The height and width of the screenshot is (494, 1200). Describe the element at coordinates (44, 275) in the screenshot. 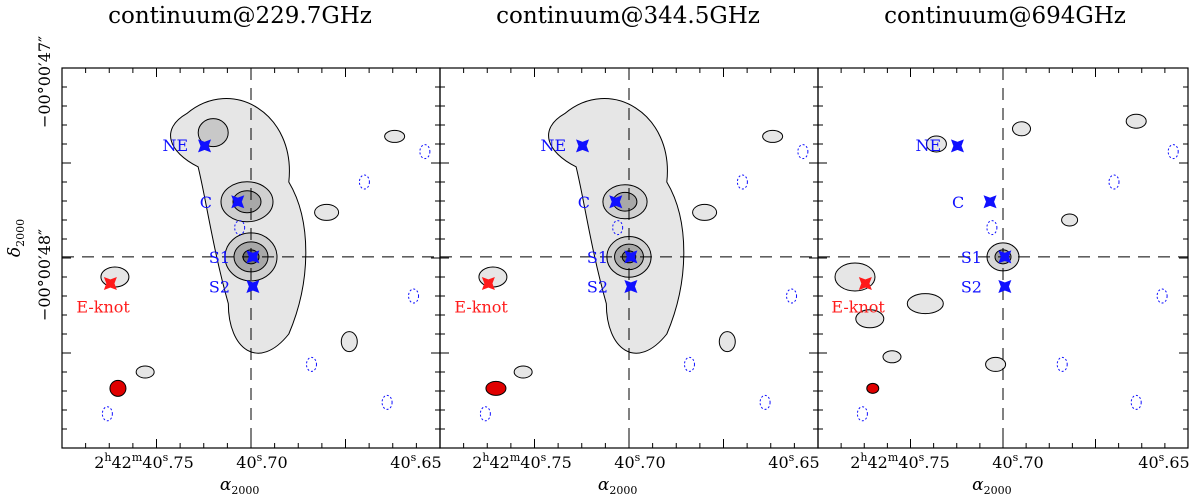

I see `dec-tick-bottom: −00°00′48″` at that location.